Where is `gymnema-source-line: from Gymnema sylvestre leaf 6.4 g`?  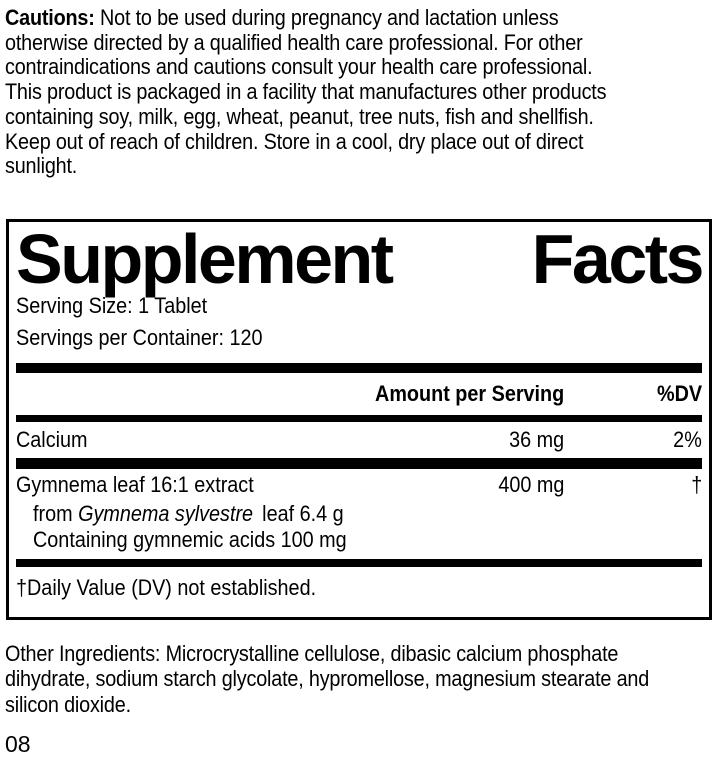
gymnema-source-line: from Gymnema sylvestre leaf 6.4 g is located at coordinates (359, 514).